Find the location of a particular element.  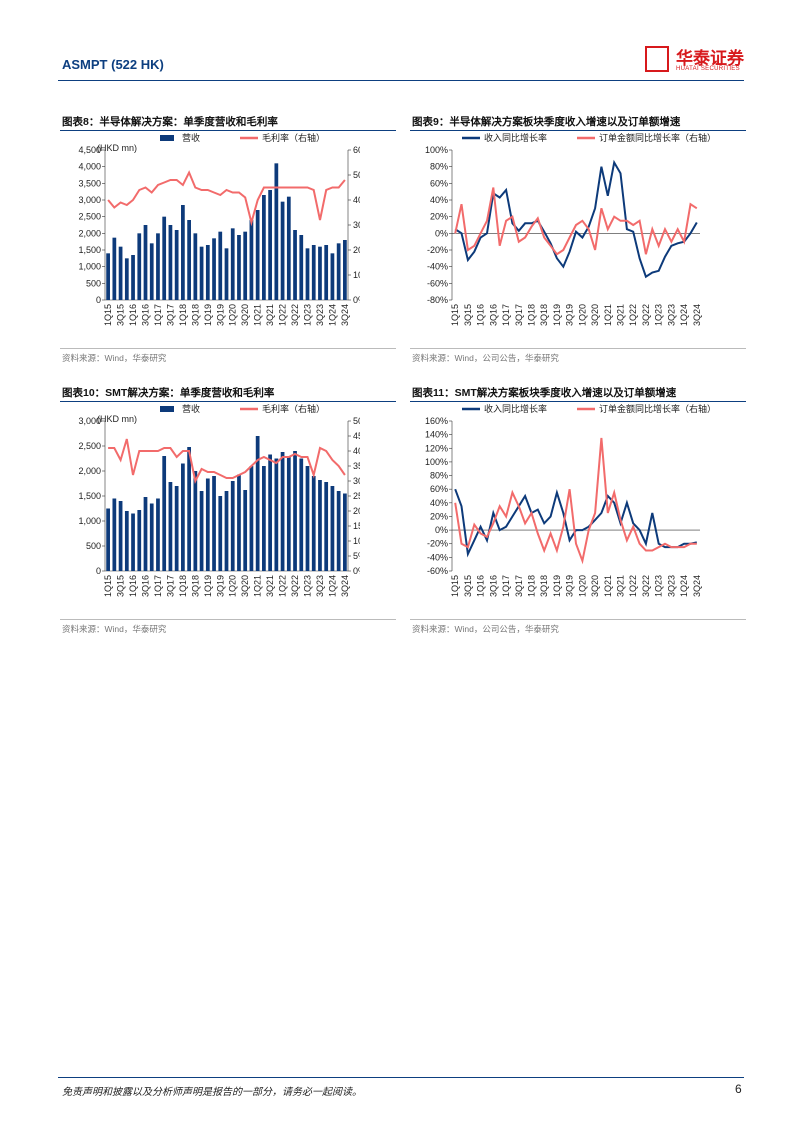

figure-source: 资料来源：Wind，公司公告，华泰研究 is located at coordinates (485, 358).